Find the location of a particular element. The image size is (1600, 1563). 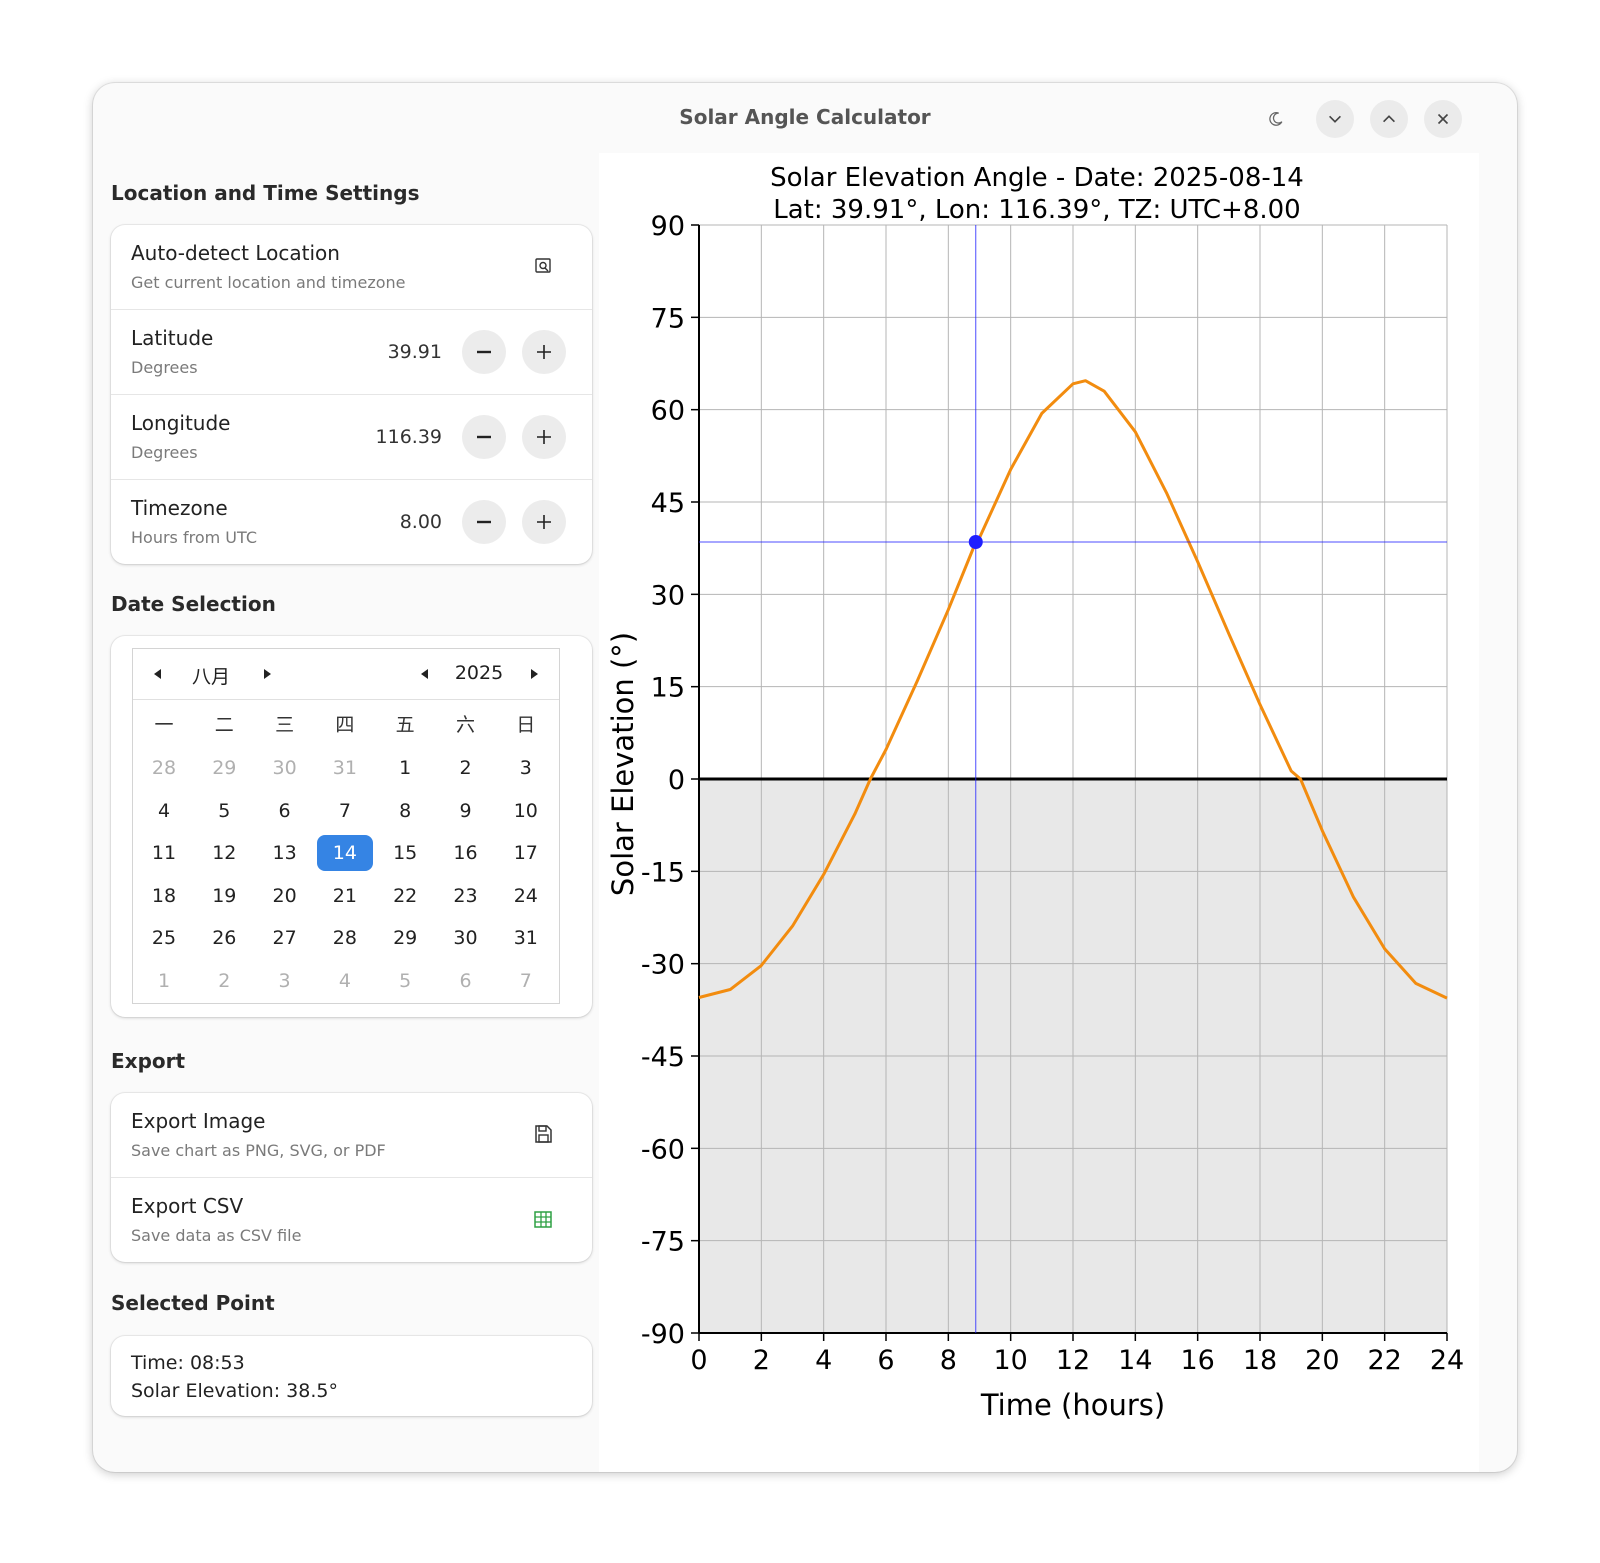

latitude-decrement-button is located at coordinates (484, 352).